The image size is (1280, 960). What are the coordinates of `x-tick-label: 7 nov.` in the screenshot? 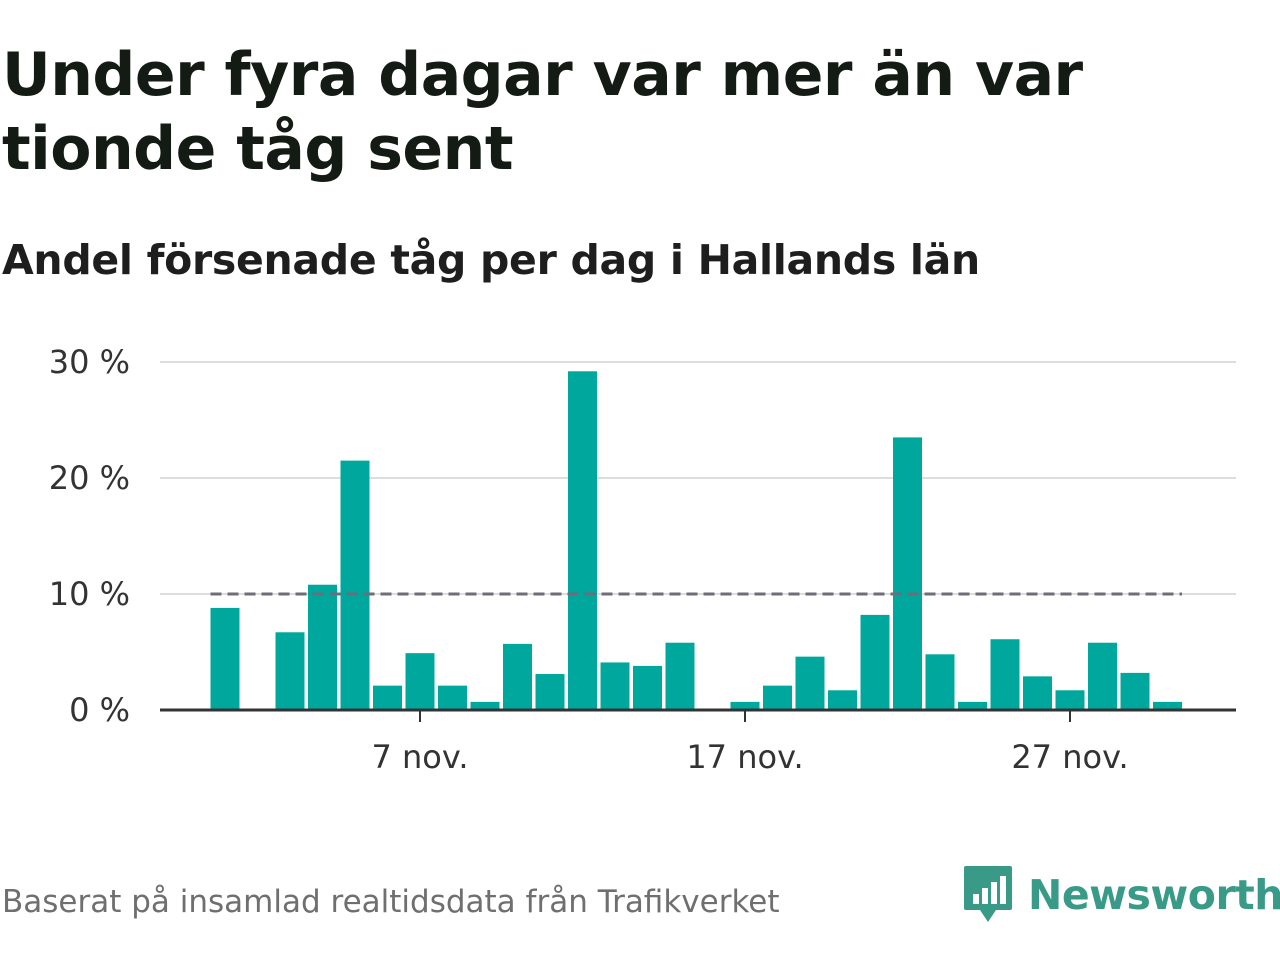 It's located at (419, 757).